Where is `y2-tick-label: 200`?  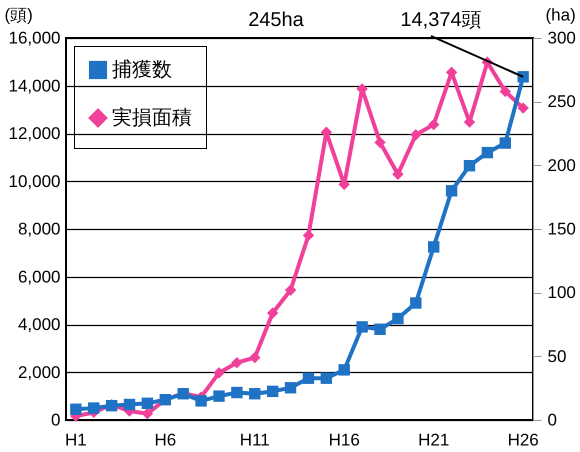 y2-tick-label: 200 is located at coordinates (562, 165).